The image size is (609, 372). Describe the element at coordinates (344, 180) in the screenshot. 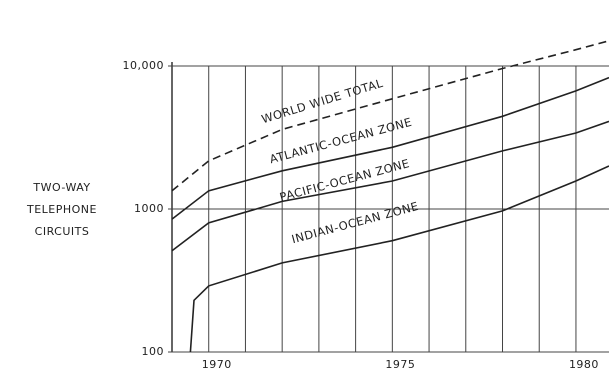

I see `series-label: PACIFIC-OCEAN ZONE` at that location.